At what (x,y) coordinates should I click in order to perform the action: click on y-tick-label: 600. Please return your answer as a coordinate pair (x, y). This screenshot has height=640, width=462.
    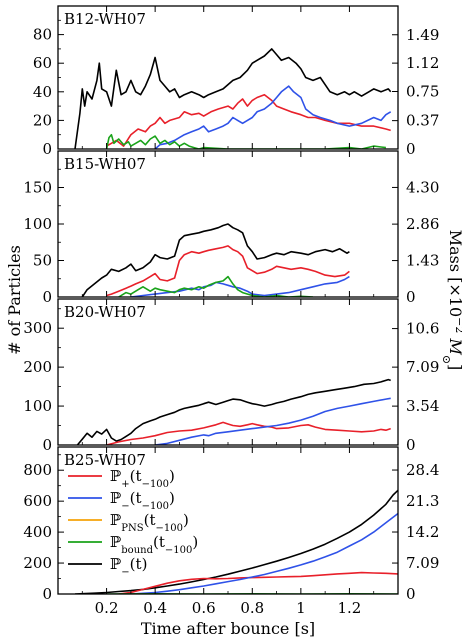
    Looking at the image, I should click on (37, 501).